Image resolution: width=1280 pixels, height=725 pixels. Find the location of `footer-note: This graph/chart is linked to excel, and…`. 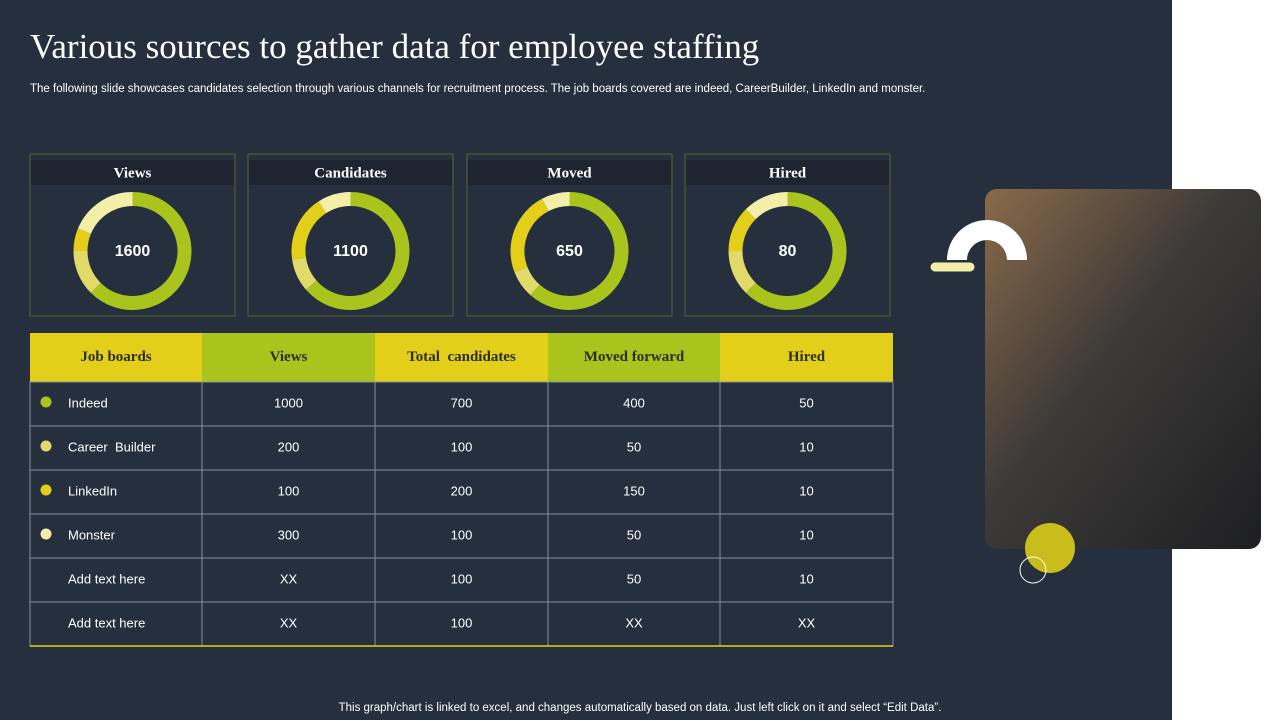

footer-note: This graph/chart is linked to excel, and… is located at coordinates (640, 708).